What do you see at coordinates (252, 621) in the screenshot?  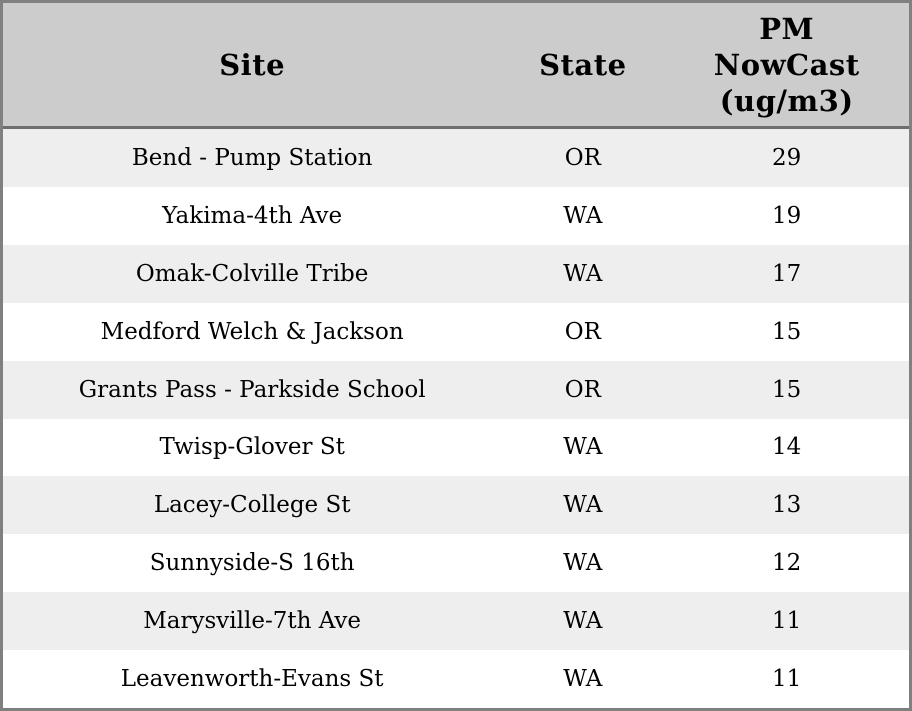 I see `site-cell: Marysville-7th Ave` at bounding box center [252, 621].